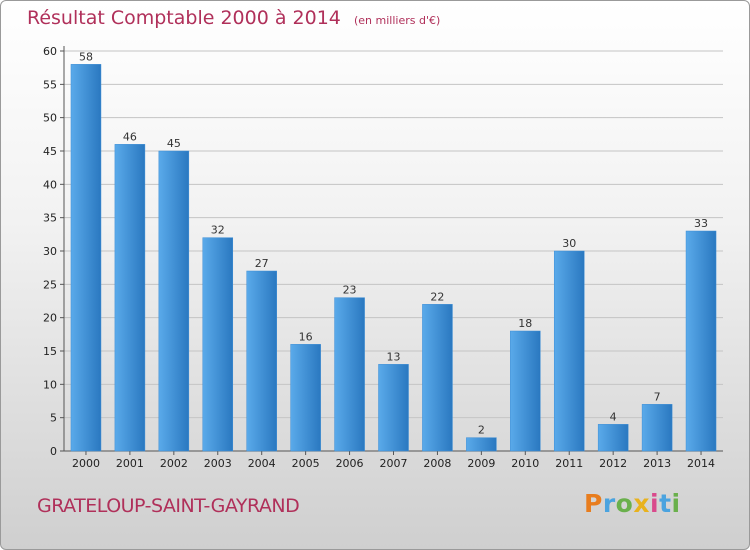 Image resolution: width=750 pixels, height=550 pixels. I want to click on x-tick-label: 2014, so click(701, 463).